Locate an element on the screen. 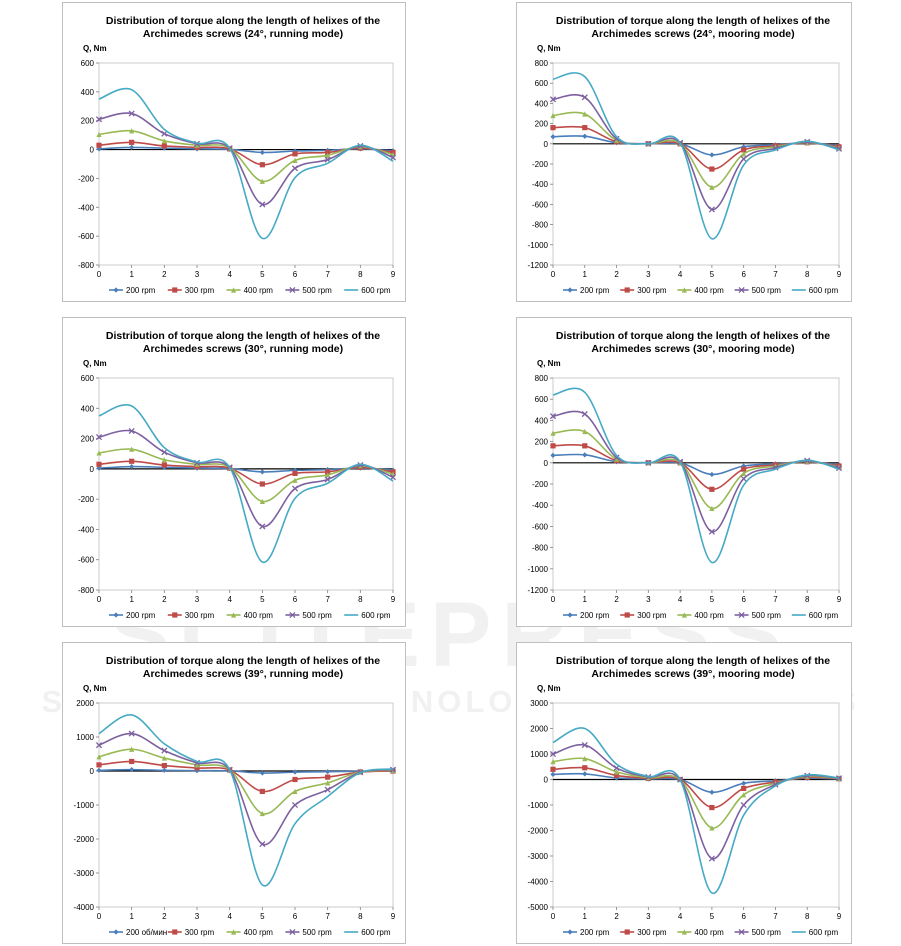 The height and width of the screenshot is (946, 901). x-tick-label: 5 is located at coordinates (262, 916).